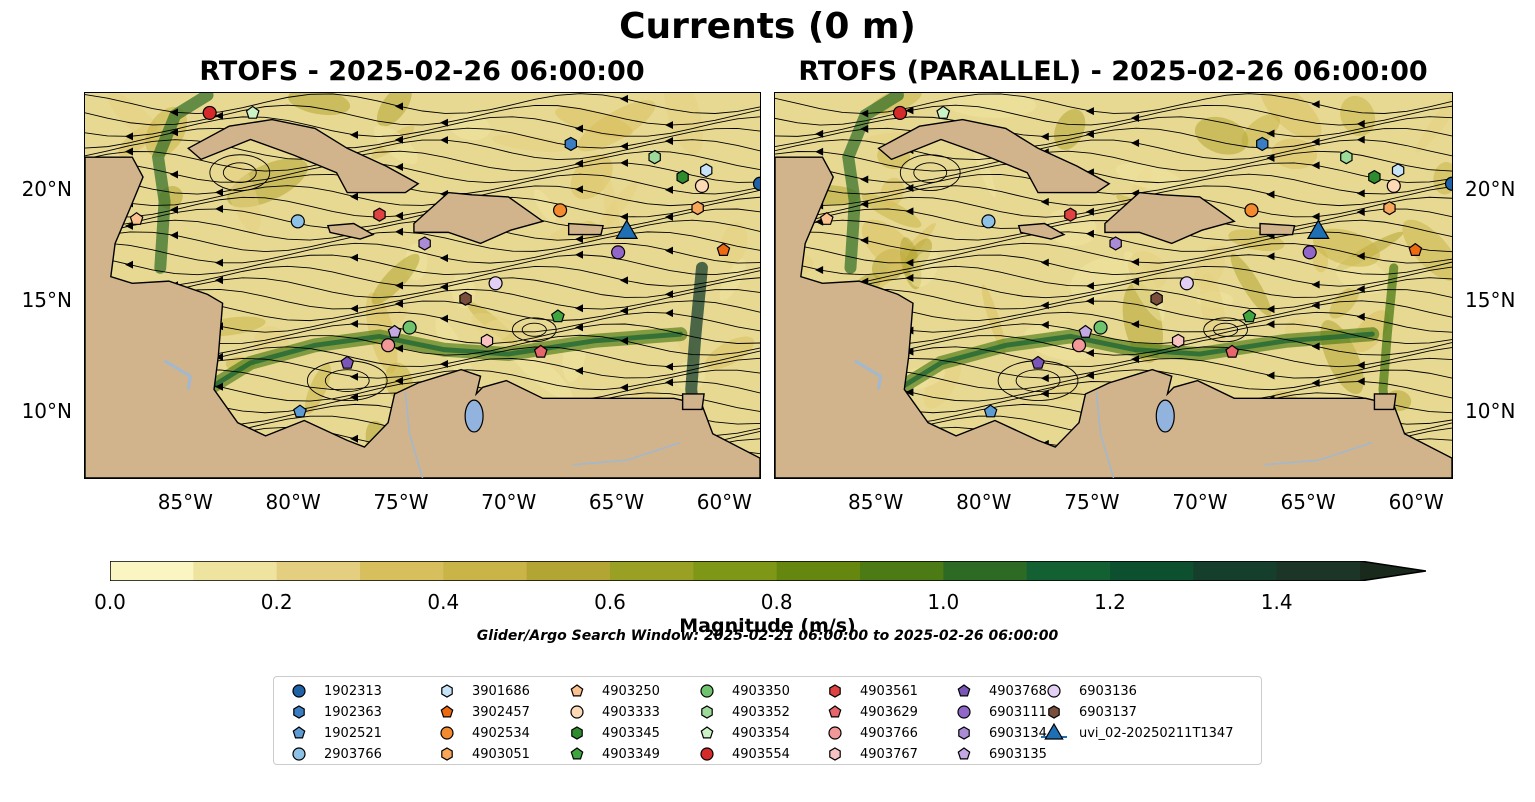 This screenshot has width=1535, height=802. What do you see at coordinates (401, 502) in the screenshot?
I see `x-tick-left-2: 75°W` at bounding box center [401, 502].